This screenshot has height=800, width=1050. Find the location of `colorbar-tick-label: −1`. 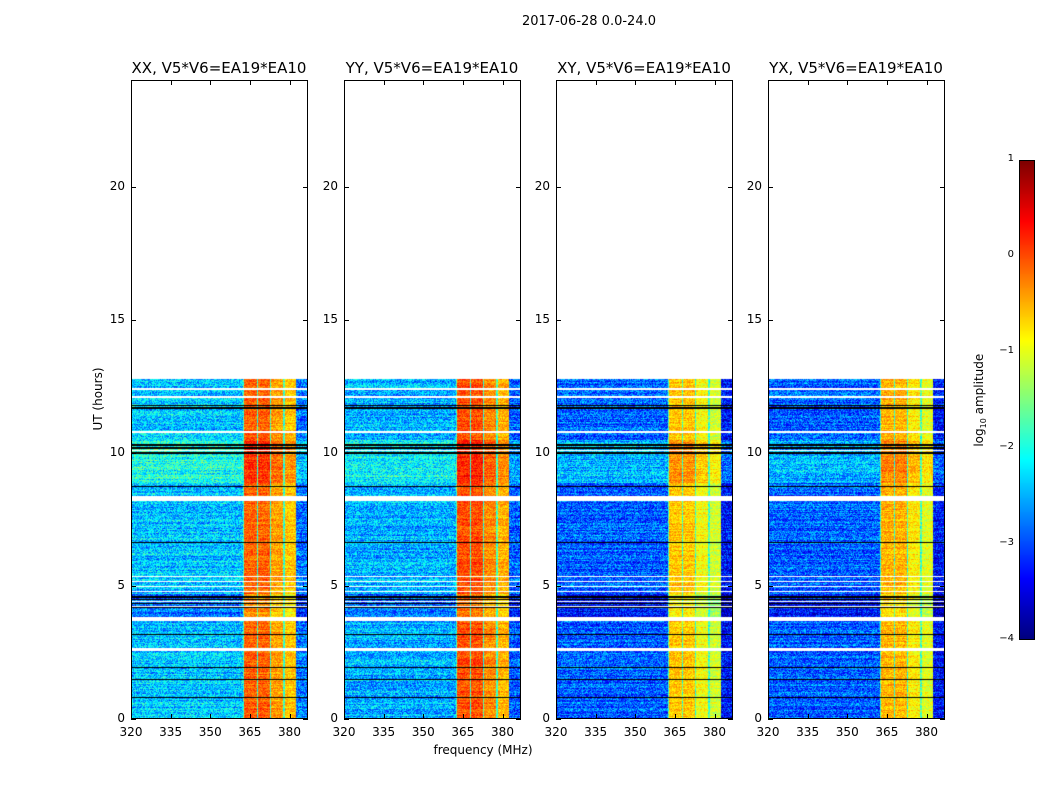

colorbar-tick-label: −1 is located at coordinates (1006, 350).